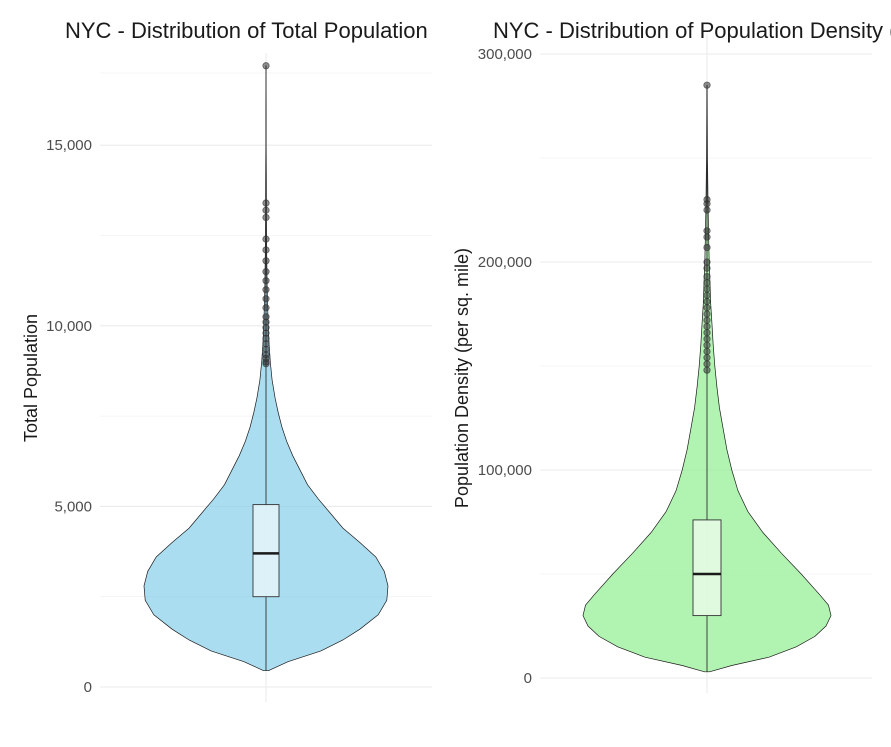  I want to click on y-tick-label: 300,000, so click(505, 54).